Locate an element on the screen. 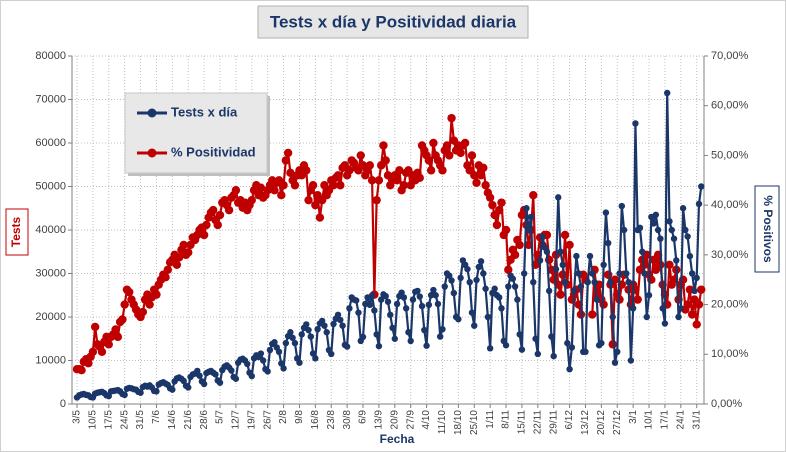 Image resolution: width=786 pixels, height=452 pixels. x-tick-label: 11/10 is located at coordinates (442, 422).